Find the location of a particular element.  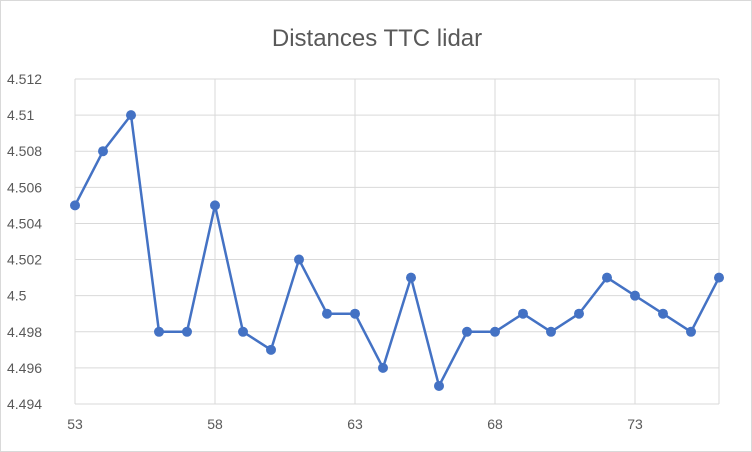

y-tick-label: 4.494 is located at coordinates (24, 404).